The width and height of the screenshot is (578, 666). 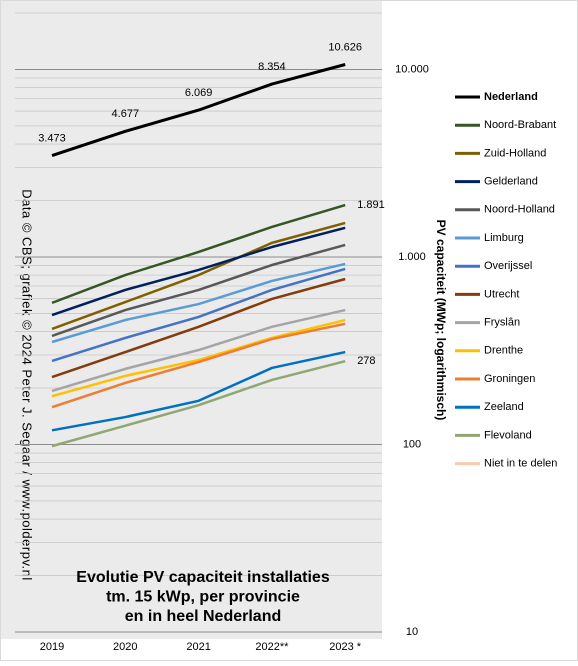 I want to click on legend-label: Limburg, so click(x=504, y=238).